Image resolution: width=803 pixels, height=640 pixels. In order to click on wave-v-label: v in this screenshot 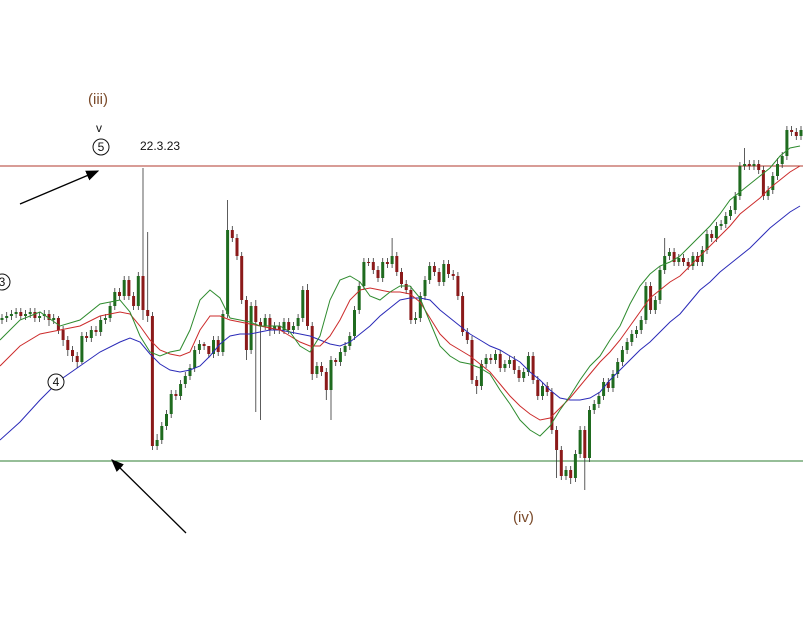, I will do `click(99, 128)`.